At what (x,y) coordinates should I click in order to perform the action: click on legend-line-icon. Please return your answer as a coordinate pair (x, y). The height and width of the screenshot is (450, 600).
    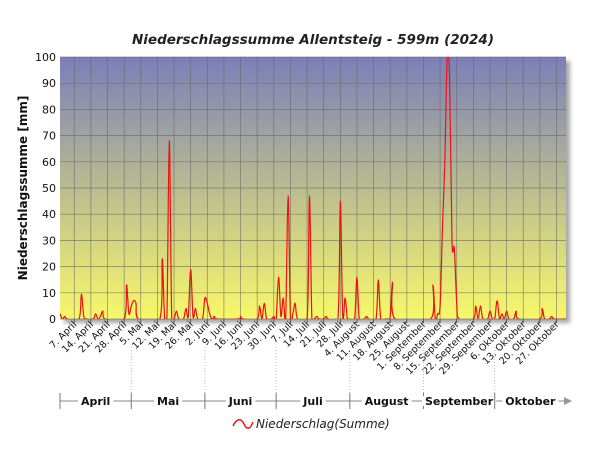
    Looking at the image, I should click on (243, 424).